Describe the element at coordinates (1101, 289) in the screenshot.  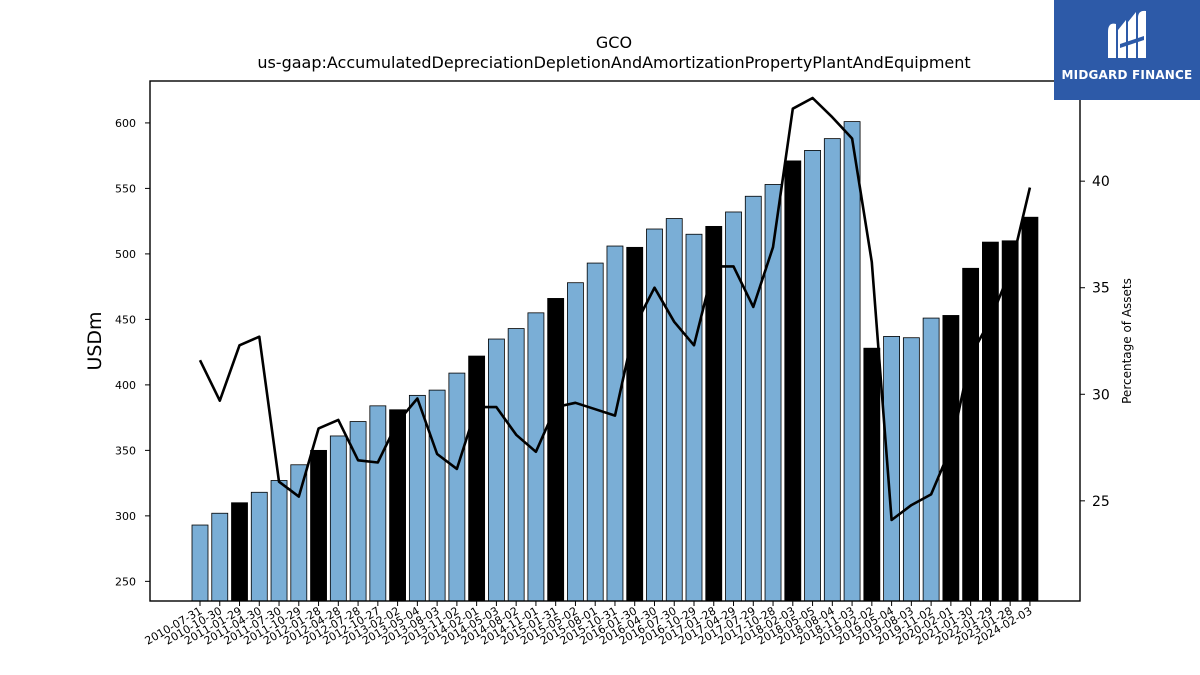
I see `y-right-tick-label: 35` at that location.